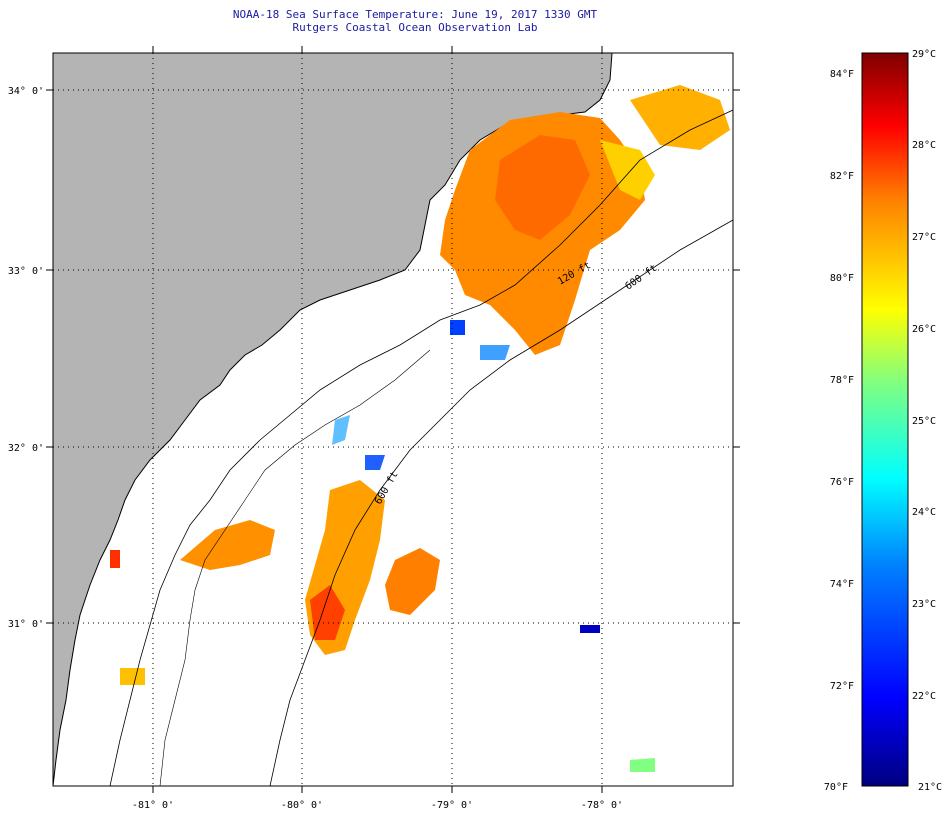  What do you see at coordinates (842, 380) in the screenshot?
I see `cb-f-78: 78°F` at bounding box center [842, 380].